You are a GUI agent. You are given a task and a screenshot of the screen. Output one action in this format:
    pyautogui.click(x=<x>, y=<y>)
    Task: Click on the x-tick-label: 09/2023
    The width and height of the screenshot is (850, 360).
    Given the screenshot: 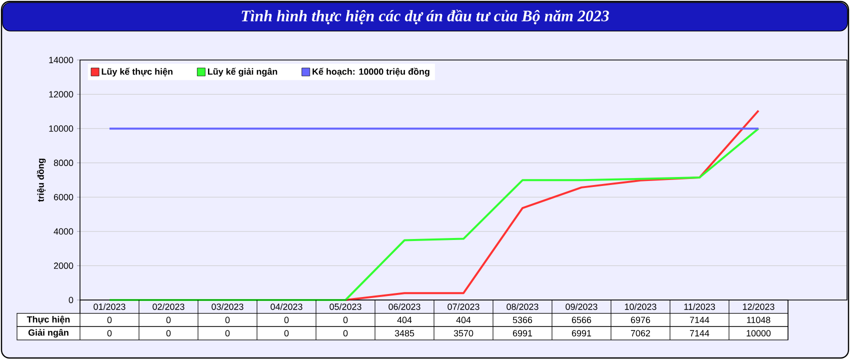 What is the action you would take?
    pyautogui.click(x=582, y=306)
    